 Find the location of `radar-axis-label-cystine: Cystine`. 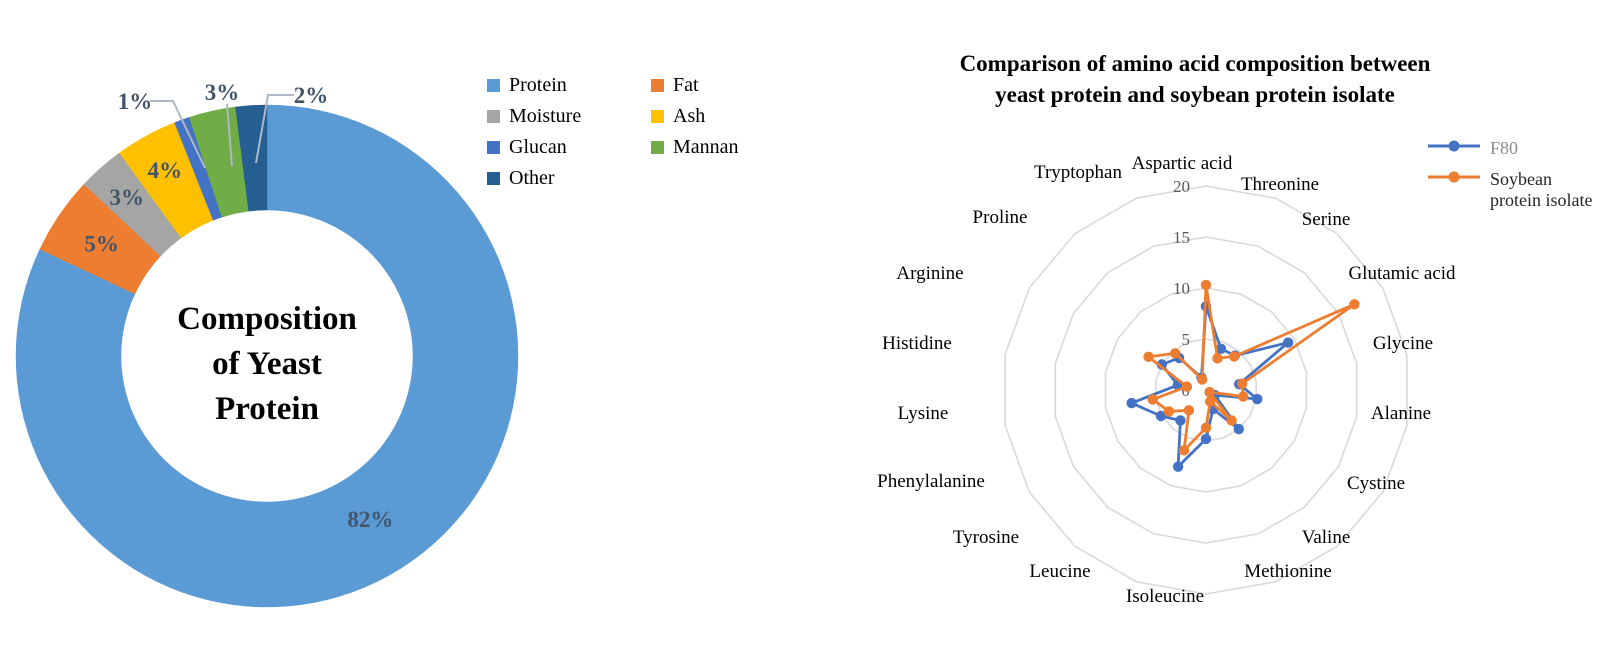

radar-axis-label-cystine: Cystine is located at coordinates (1376, 483).